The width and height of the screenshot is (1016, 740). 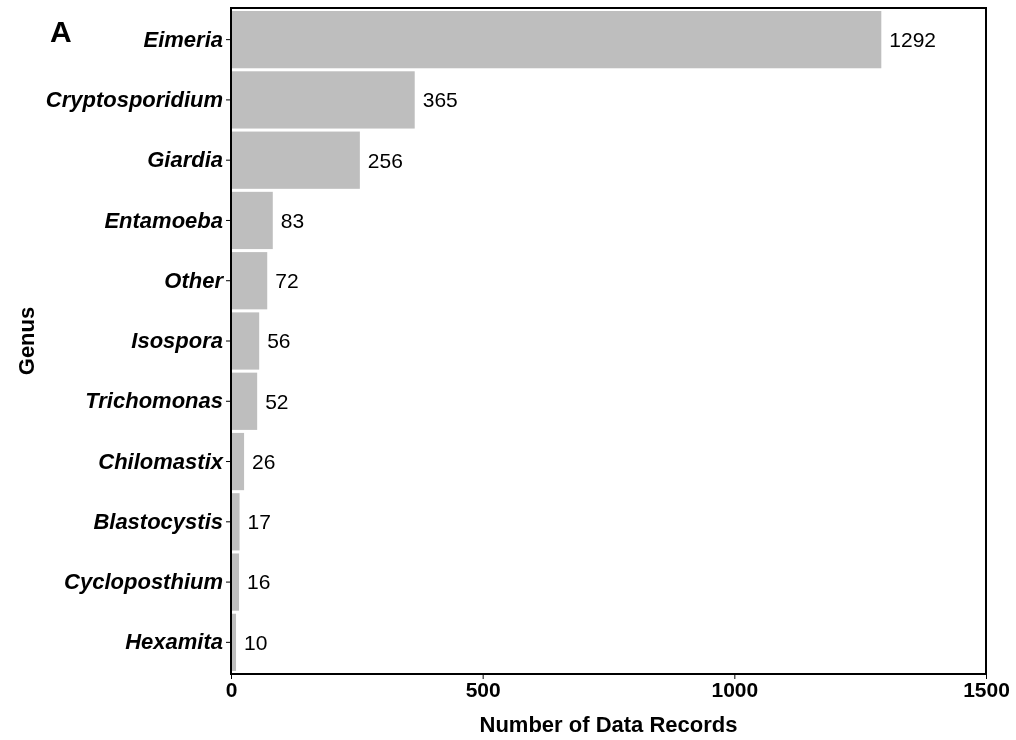 What do you see at coordinates (194, 280) in the screenshot?
I see `y-tick-label: Other` at bounding box center [194, 280].